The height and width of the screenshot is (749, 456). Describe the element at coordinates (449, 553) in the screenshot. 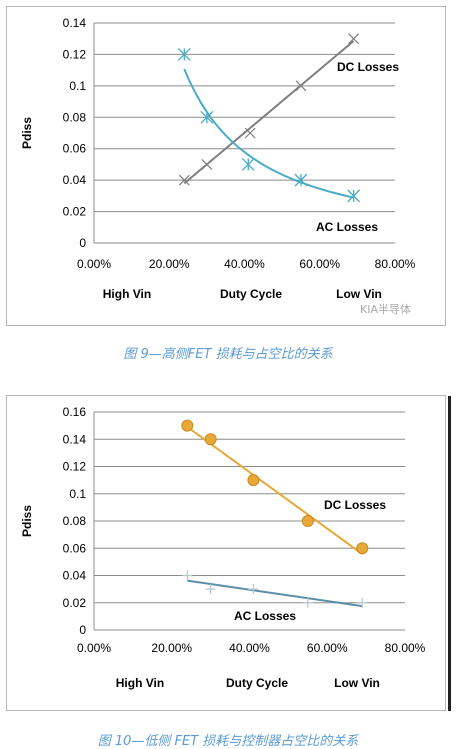

I see `edge-bar` at that location.